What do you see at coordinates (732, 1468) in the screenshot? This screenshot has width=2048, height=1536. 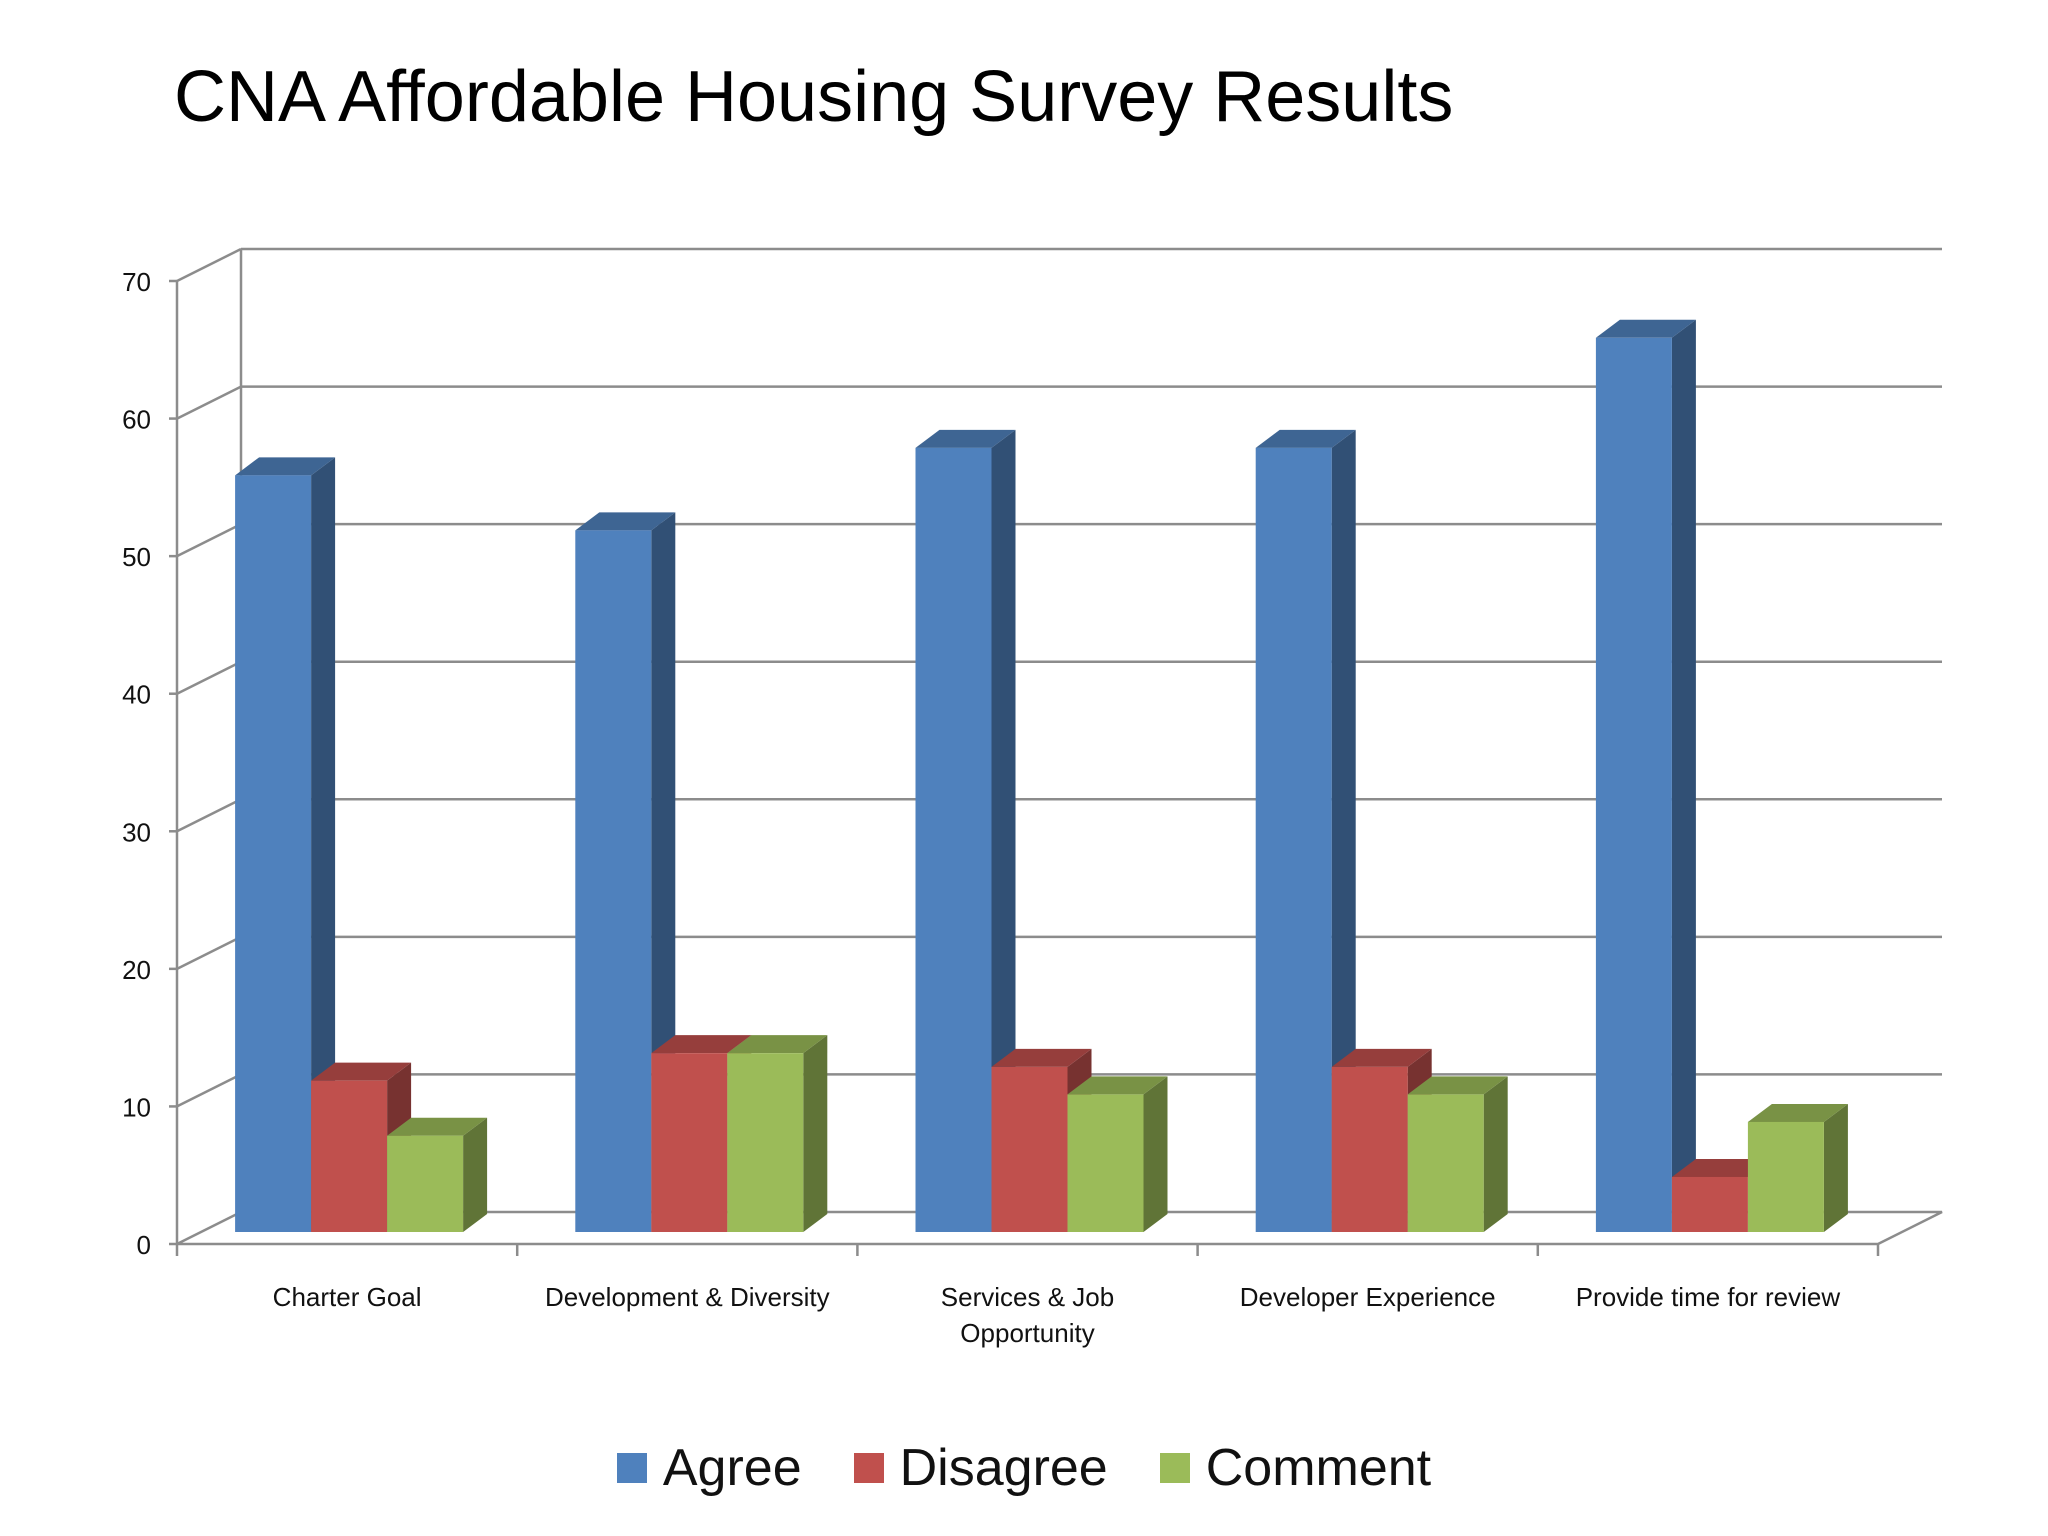 I see `legend-label-agree: Agree` at bounding box center [732, 1468].